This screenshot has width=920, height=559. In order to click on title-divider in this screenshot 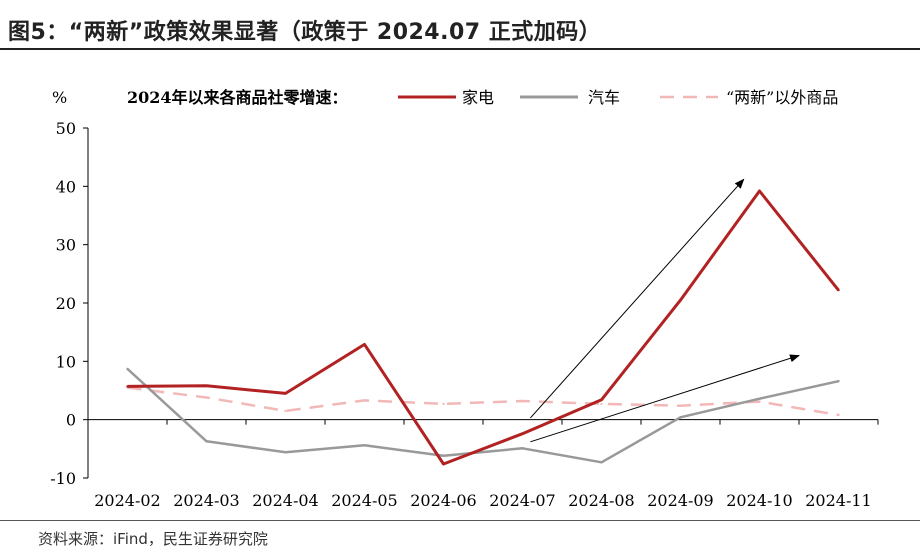, I will do `click(460, 49)`.